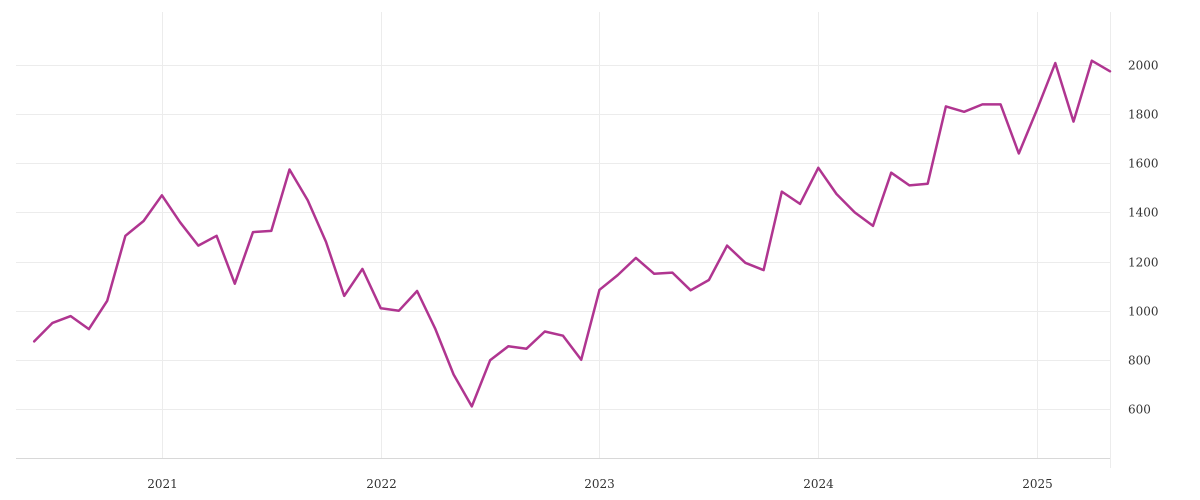 The height and width of the screenshot is (500, 1200). I want to click on y-tick-label: 1000, so click(1143, 312).